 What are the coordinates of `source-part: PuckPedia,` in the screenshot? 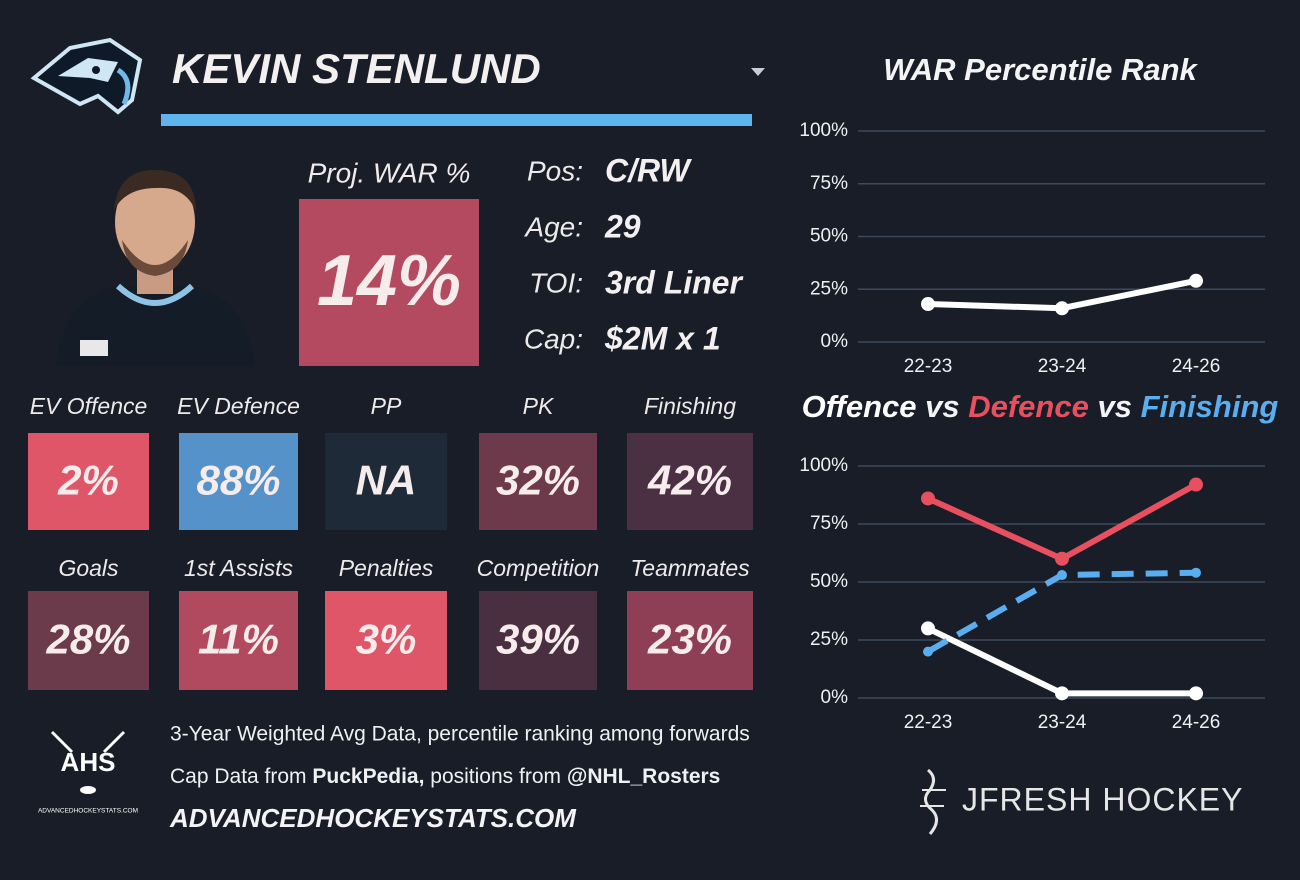 It's located at (368, 776).